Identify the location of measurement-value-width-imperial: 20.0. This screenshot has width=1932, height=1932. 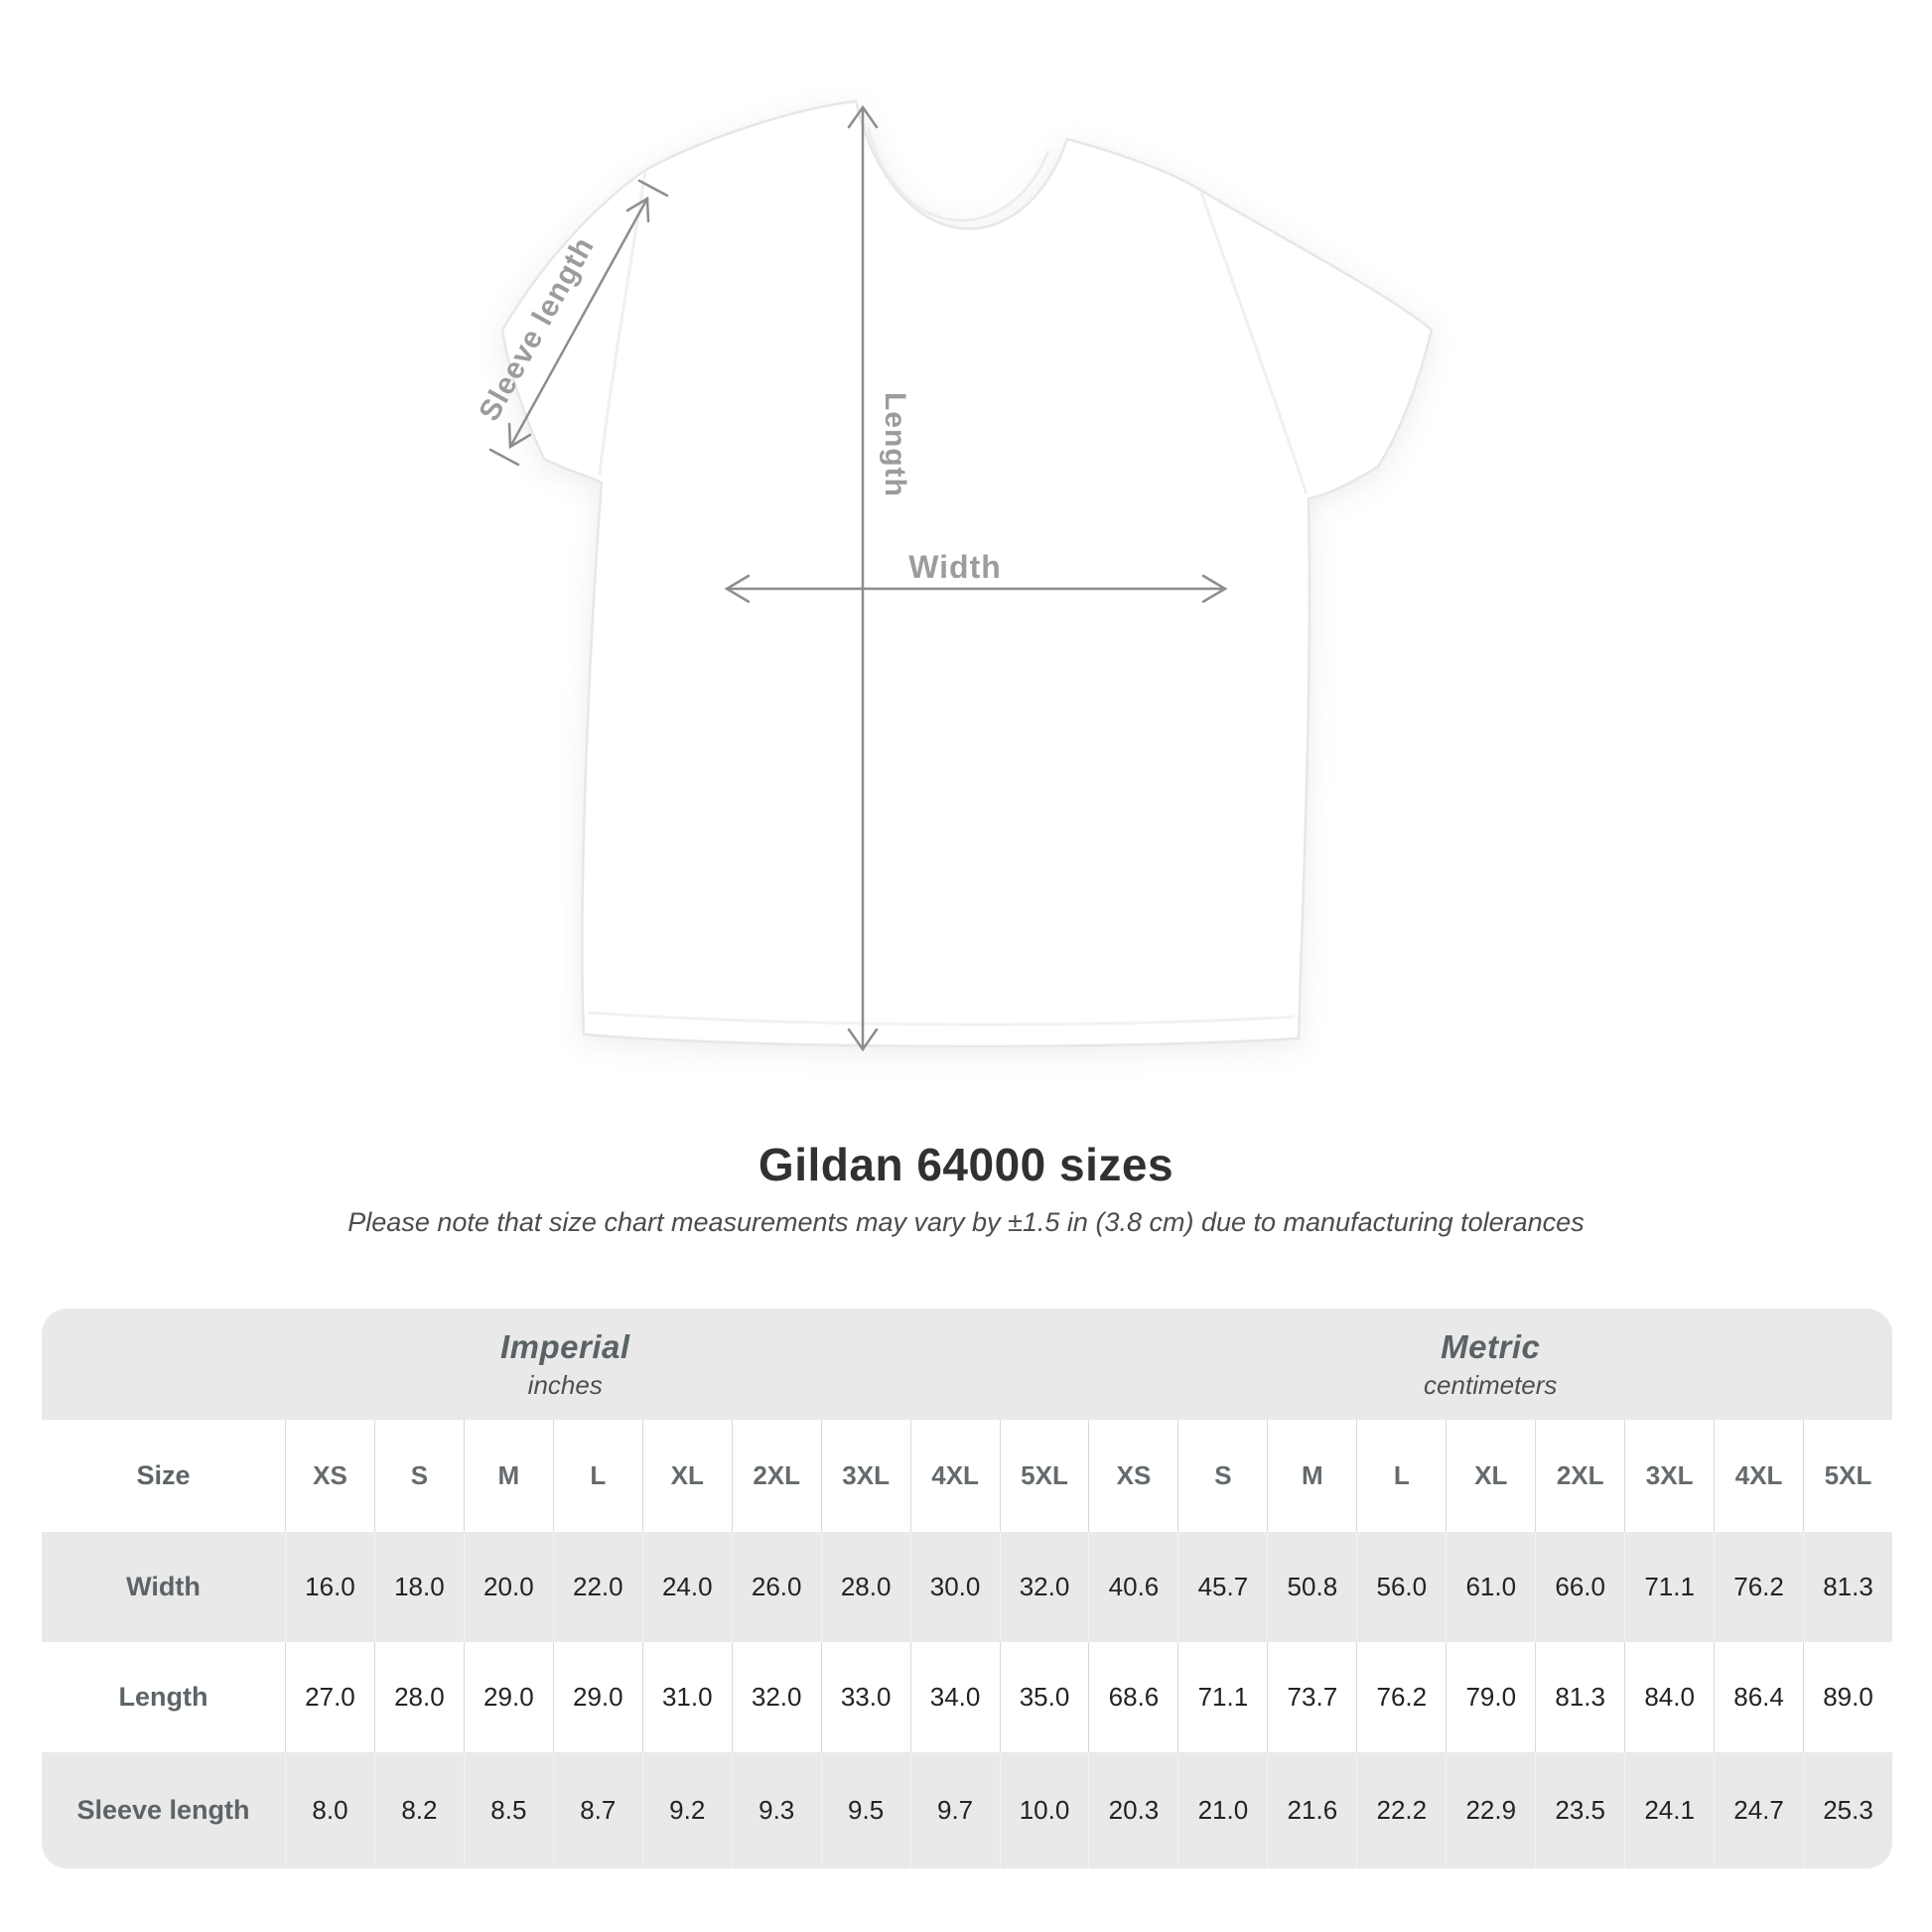
(508, 1587).